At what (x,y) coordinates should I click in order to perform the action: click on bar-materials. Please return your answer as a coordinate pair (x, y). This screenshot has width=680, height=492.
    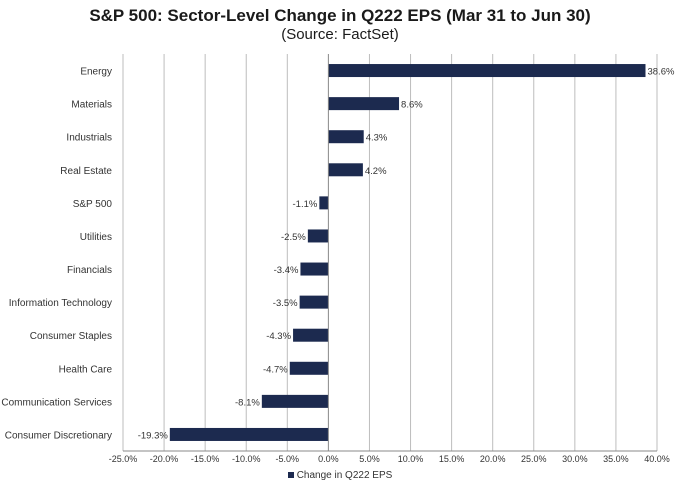
    Looking at the image, I should click on (364, 104).